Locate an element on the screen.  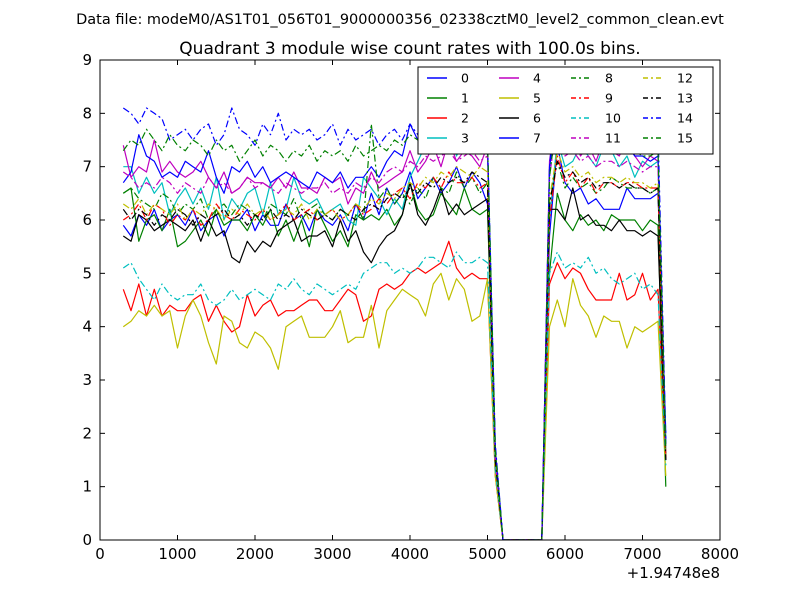
x-tick-label: 7000 is located at coordinates (642, 554).